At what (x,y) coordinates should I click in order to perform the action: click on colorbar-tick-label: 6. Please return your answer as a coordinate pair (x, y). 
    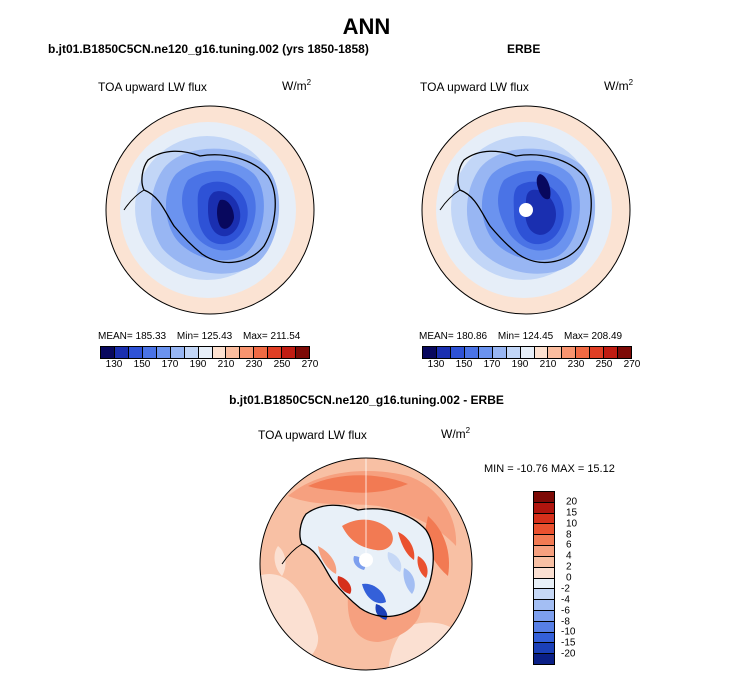
    Looking at the image, I should click on (569, 545).